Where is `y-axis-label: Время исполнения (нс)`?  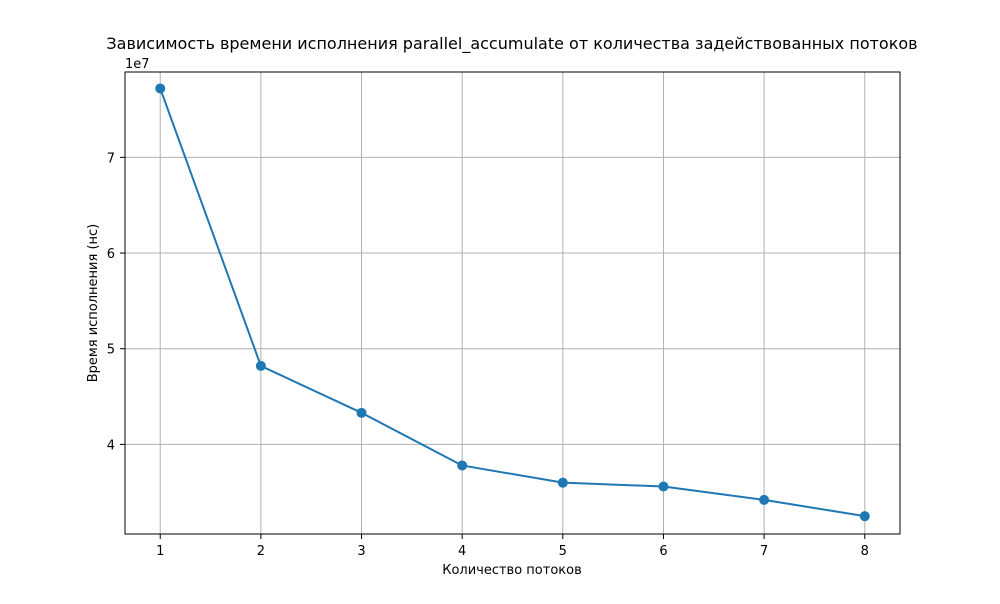
y-axis-label: Время исполнения (нс) is located at coordinates (93, 303).